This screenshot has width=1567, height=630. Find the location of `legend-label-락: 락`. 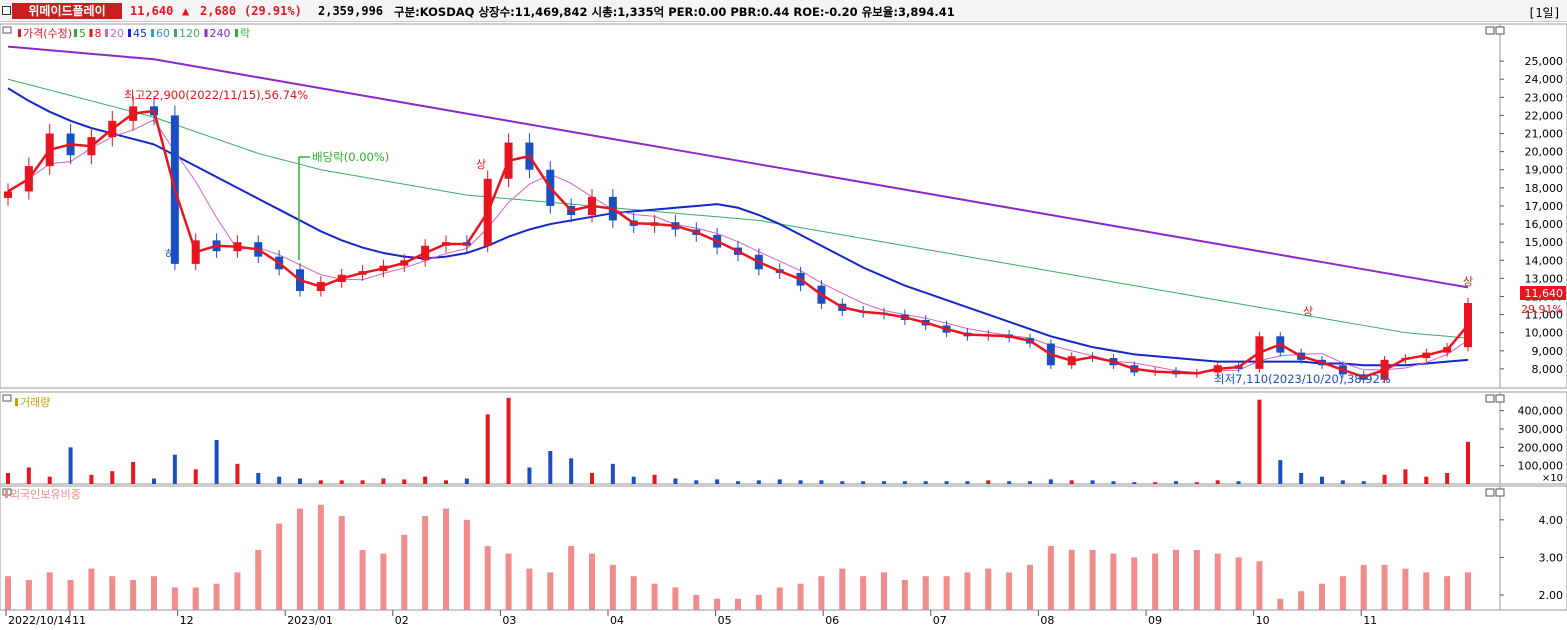

legend-label-락: 락 is located at coordinates (245, 33).